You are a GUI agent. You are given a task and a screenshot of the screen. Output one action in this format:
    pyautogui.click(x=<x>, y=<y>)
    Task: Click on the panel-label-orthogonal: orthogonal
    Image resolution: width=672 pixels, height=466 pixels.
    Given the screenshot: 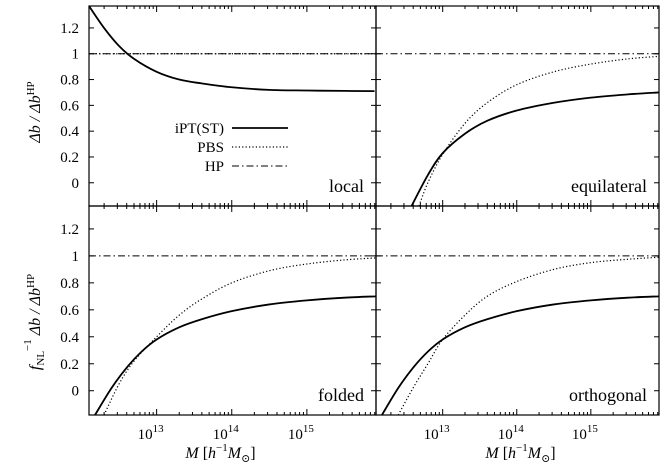 What is the action you would take?
    pyautogui.click(x=608, y=395)
    